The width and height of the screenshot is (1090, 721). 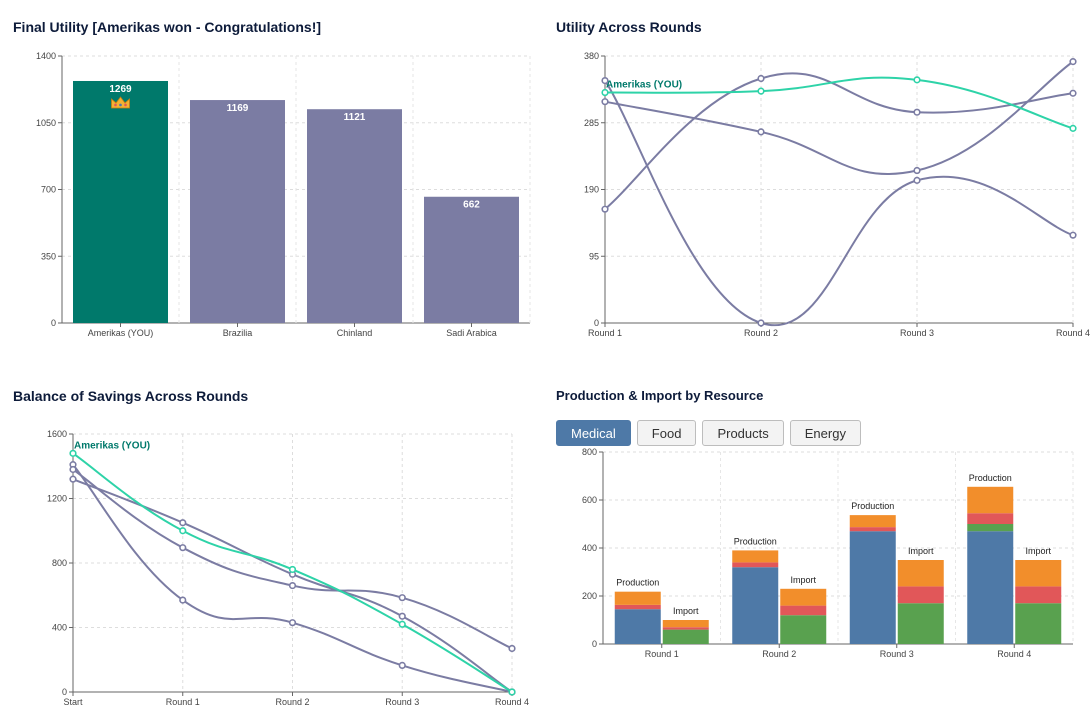 What do you see at coordinates (57, 434) in the screenshot?
I see `savings-ytick-label: 1600` at bounding box center [57, 434].